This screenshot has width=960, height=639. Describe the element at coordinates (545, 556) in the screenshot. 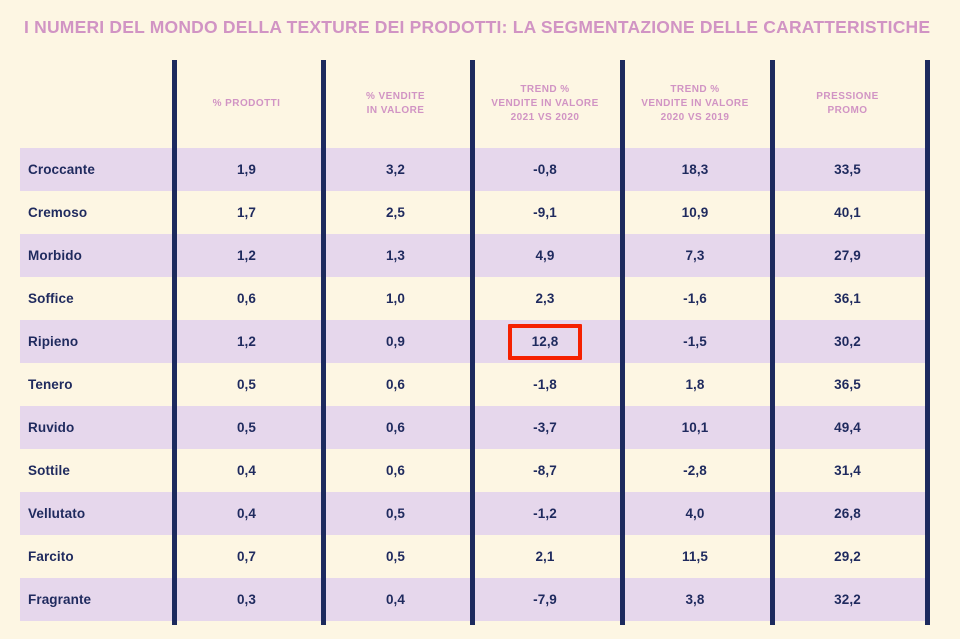

I see `data-cell: 2,1` at that location.